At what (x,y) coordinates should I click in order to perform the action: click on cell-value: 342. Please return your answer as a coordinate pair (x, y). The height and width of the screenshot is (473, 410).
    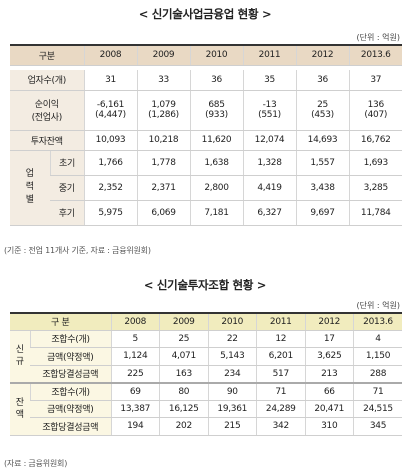
    Looking at the image, I should click on (280, 426).